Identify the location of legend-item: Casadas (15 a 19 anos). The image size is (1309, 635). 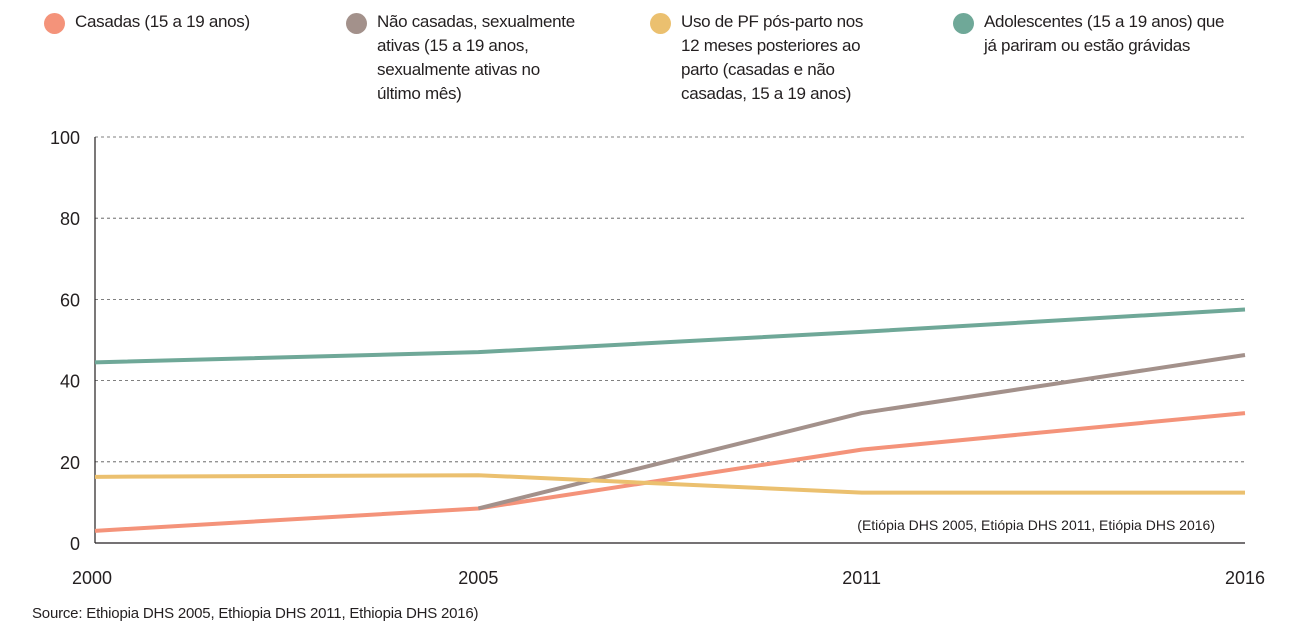
(147, 22).